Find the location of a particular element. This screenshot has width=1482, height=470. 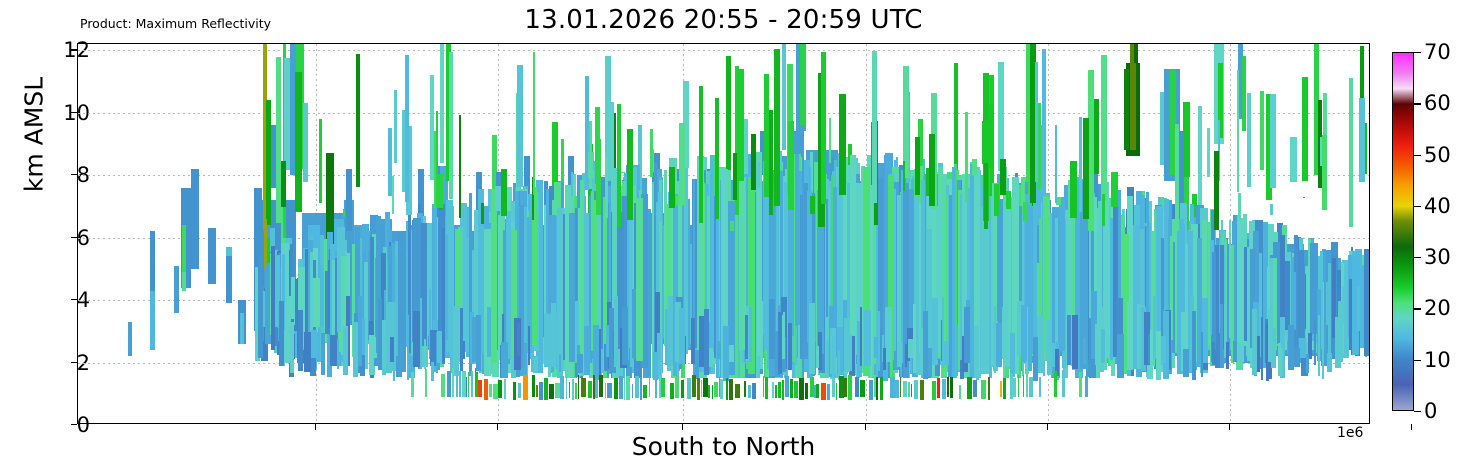

product-label: Product: Maximum Reflectivity is located at coordinates (176, 23).